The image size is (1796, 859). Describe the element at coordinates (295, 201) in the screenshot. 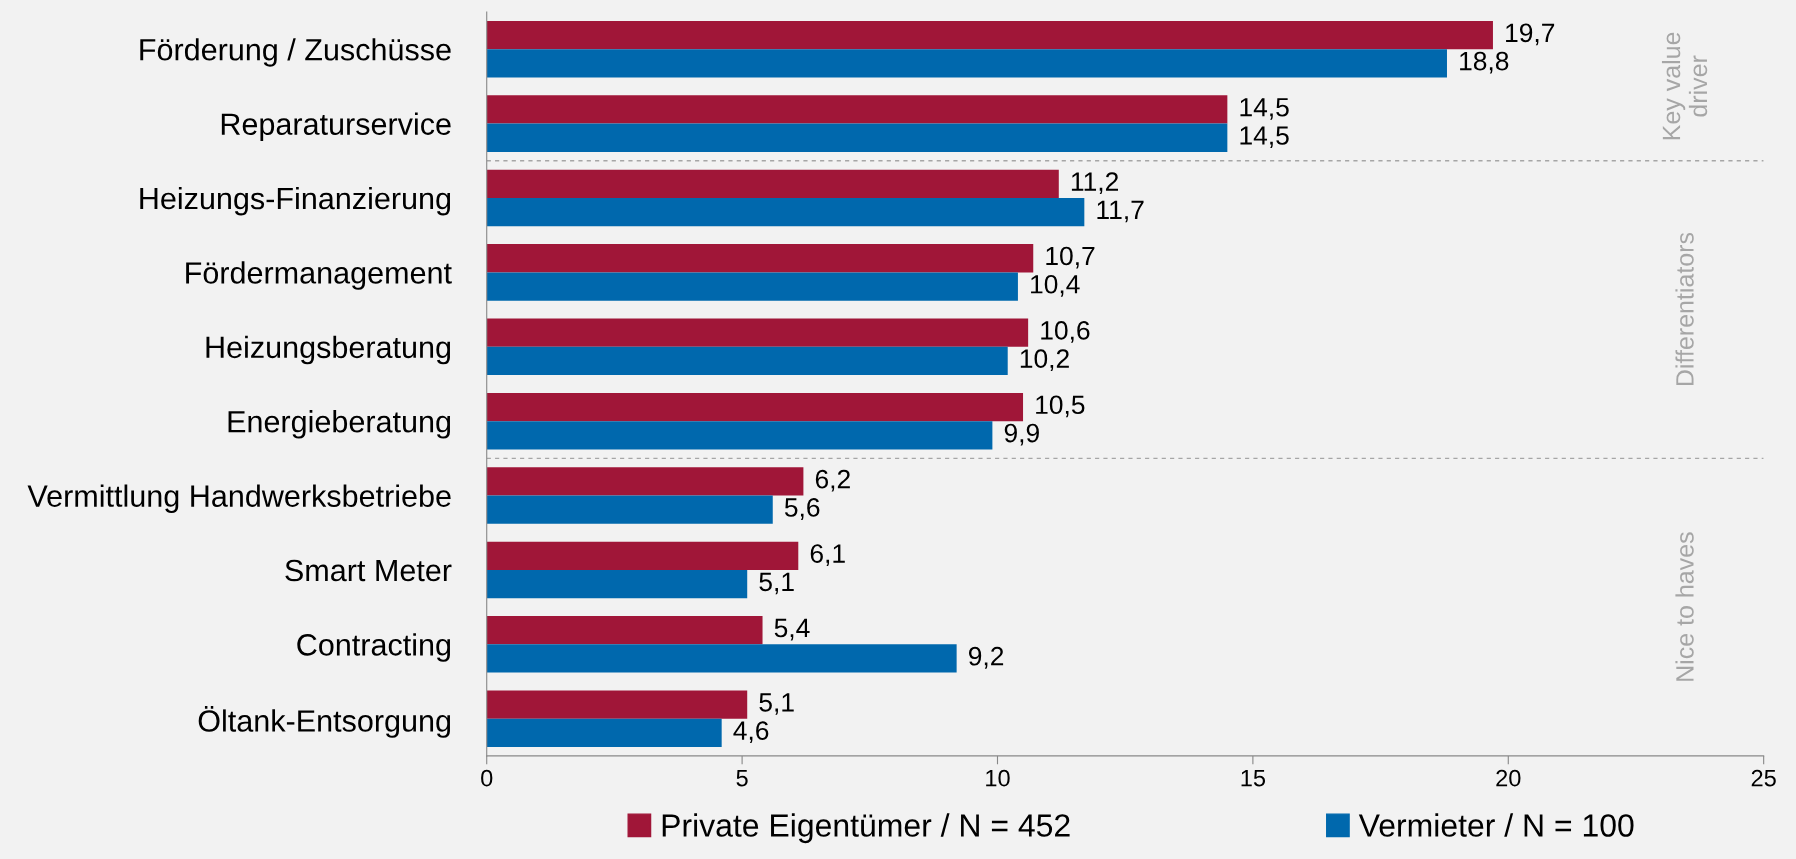

I see `y-tick-label: Heizungs-Finanzierung` at that location.